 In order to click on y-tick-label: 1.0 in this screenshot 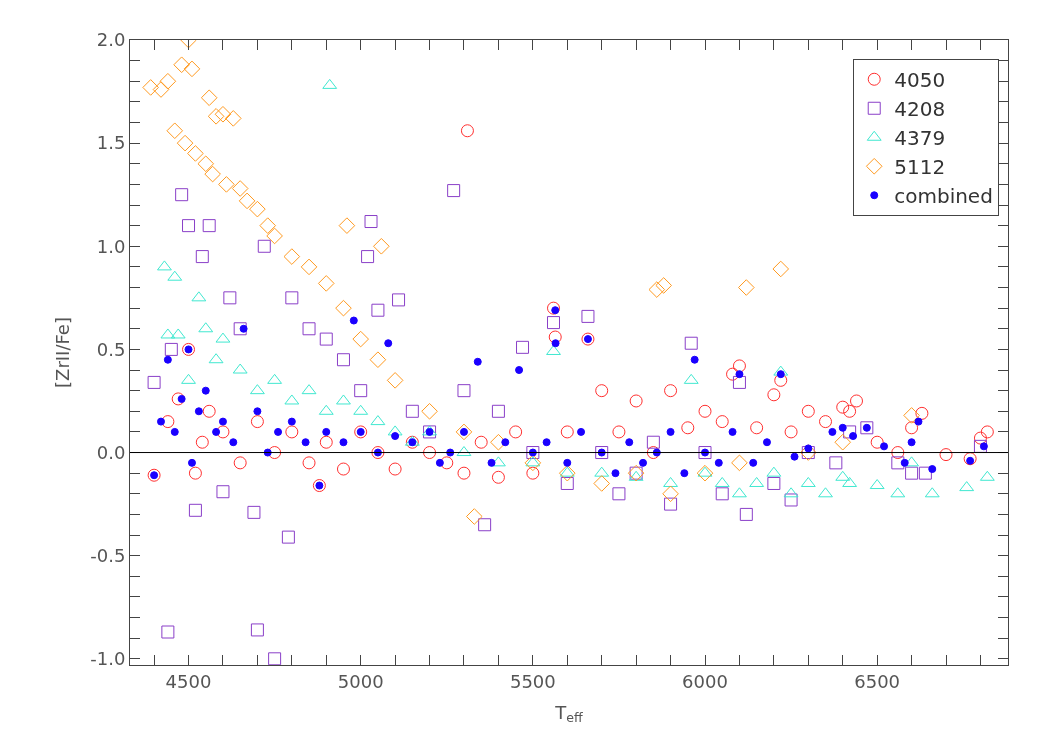, I will do `click(111, 246)`.